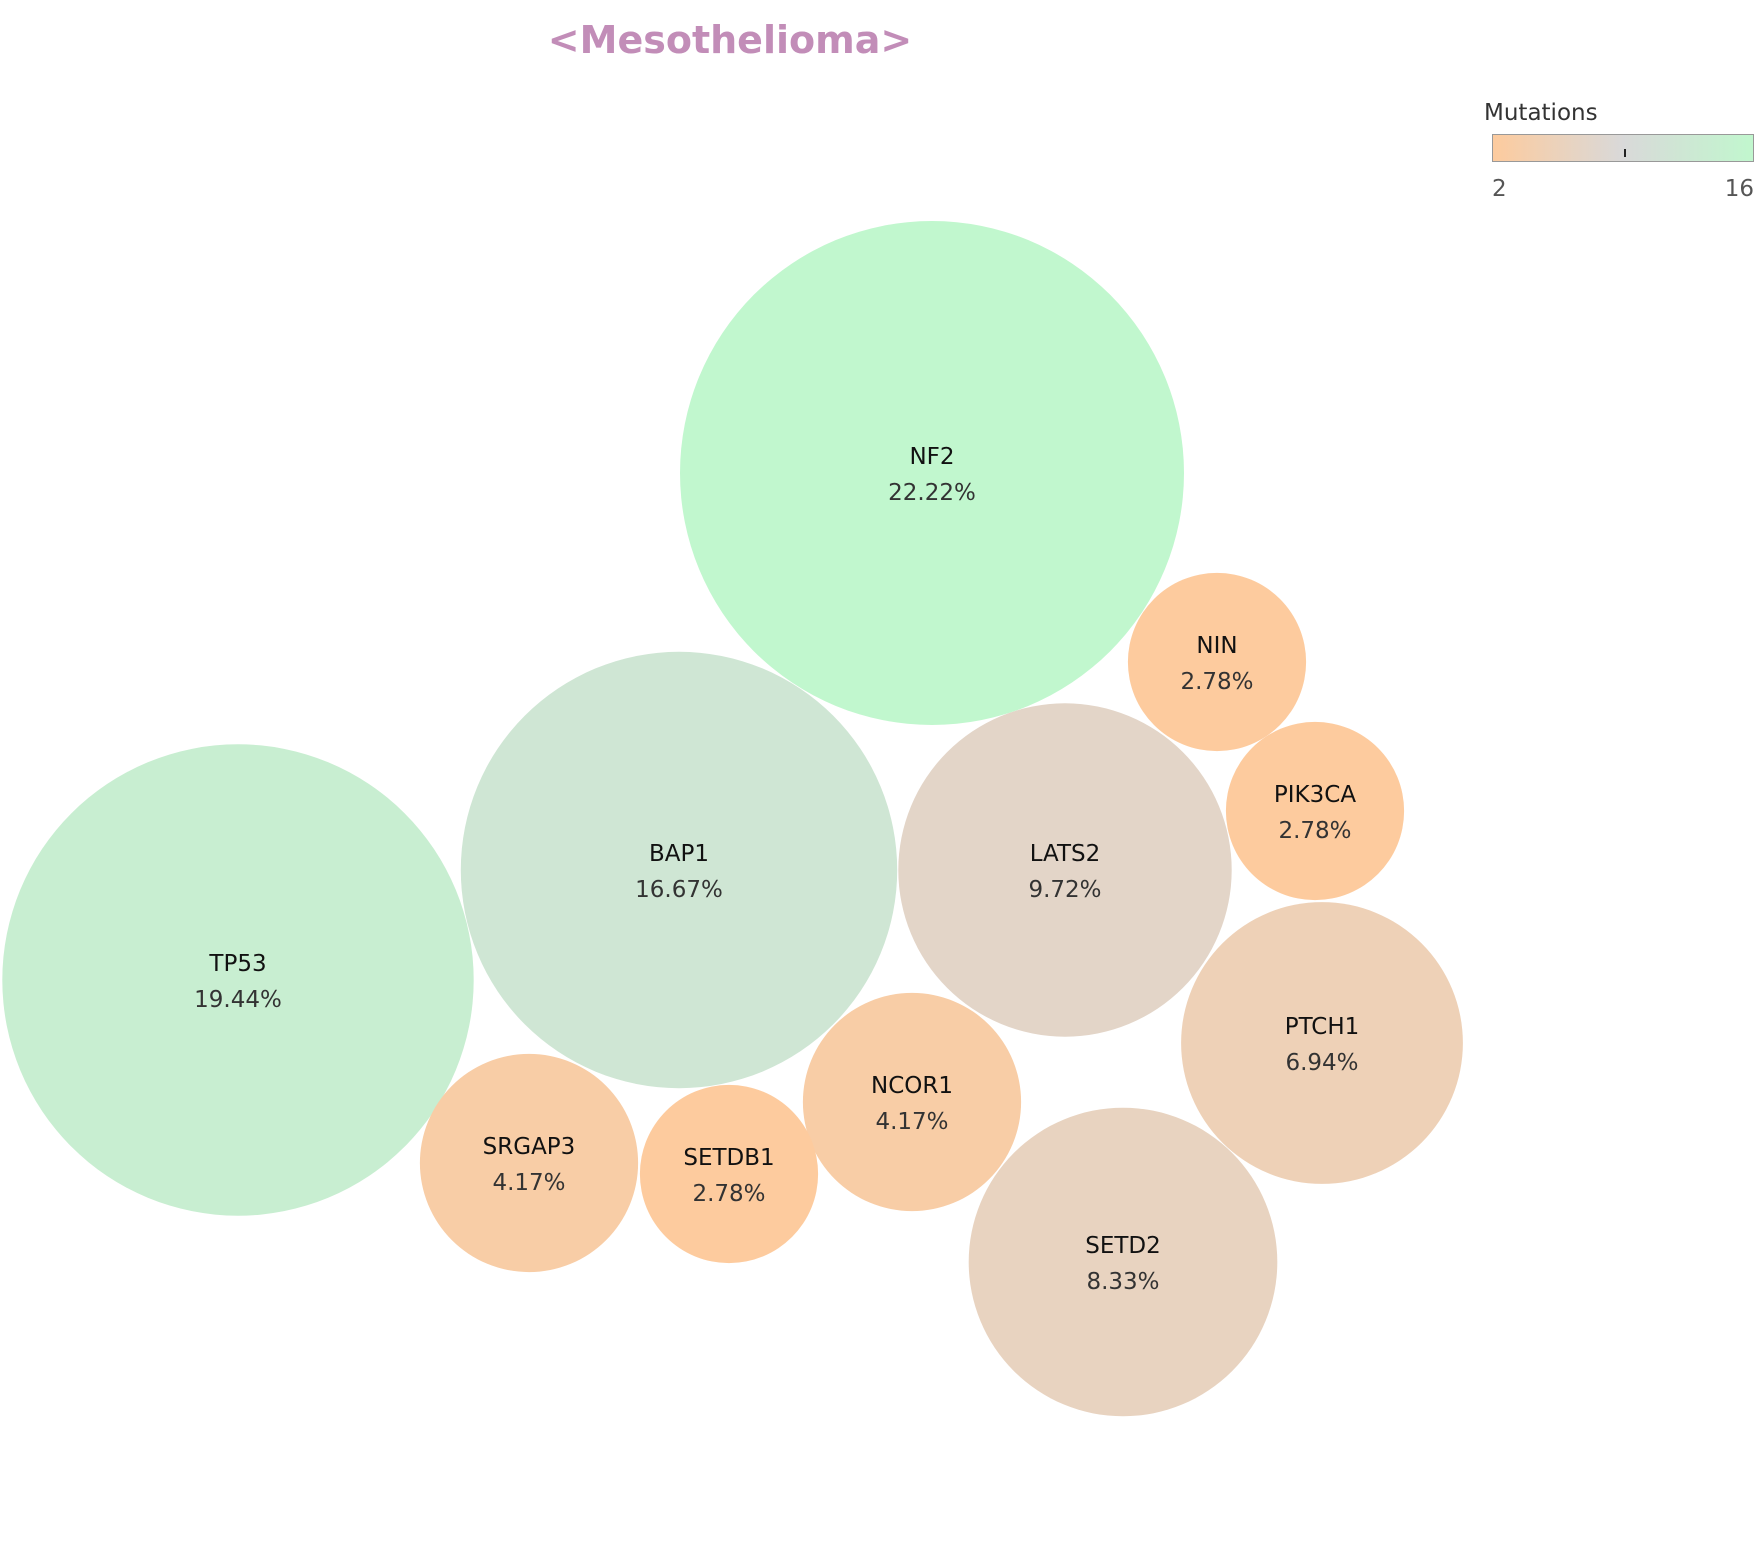 This screenshot has width=1758, height=1544. I want to click on bubble-ncor1: NCOR1 4.17%, so click(912, 1102).